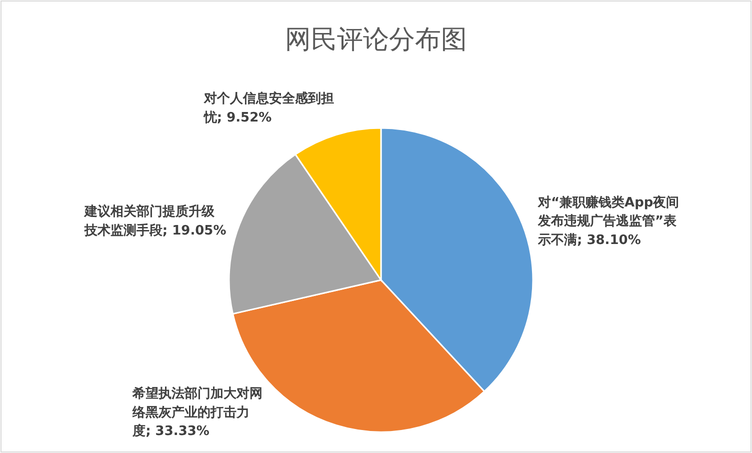 Image resolution: width=752 pixels, height=453 pixels. I want to click on slice-label: 希望执法部门加大对网络黑灰产业的打击力度; 33.33%, so click(197, 412).